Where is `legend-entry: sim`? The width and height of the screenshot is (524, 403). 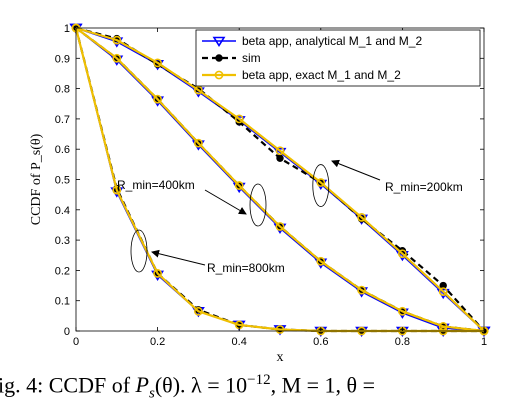
legend-entry: sim is located at coordinates (231, 58).